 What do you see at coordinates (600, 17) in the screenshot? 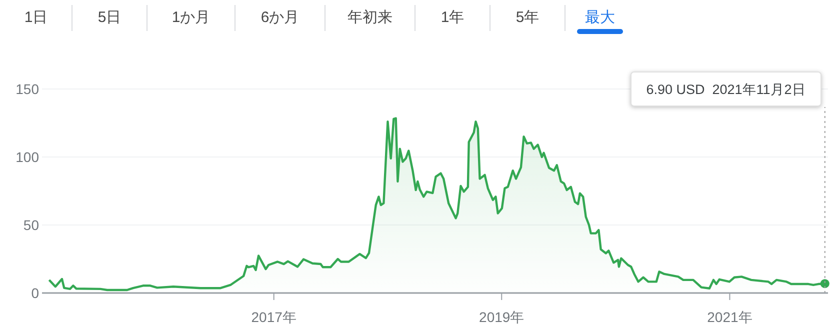
I see `text: 最大` at bounding box center [600, 17].